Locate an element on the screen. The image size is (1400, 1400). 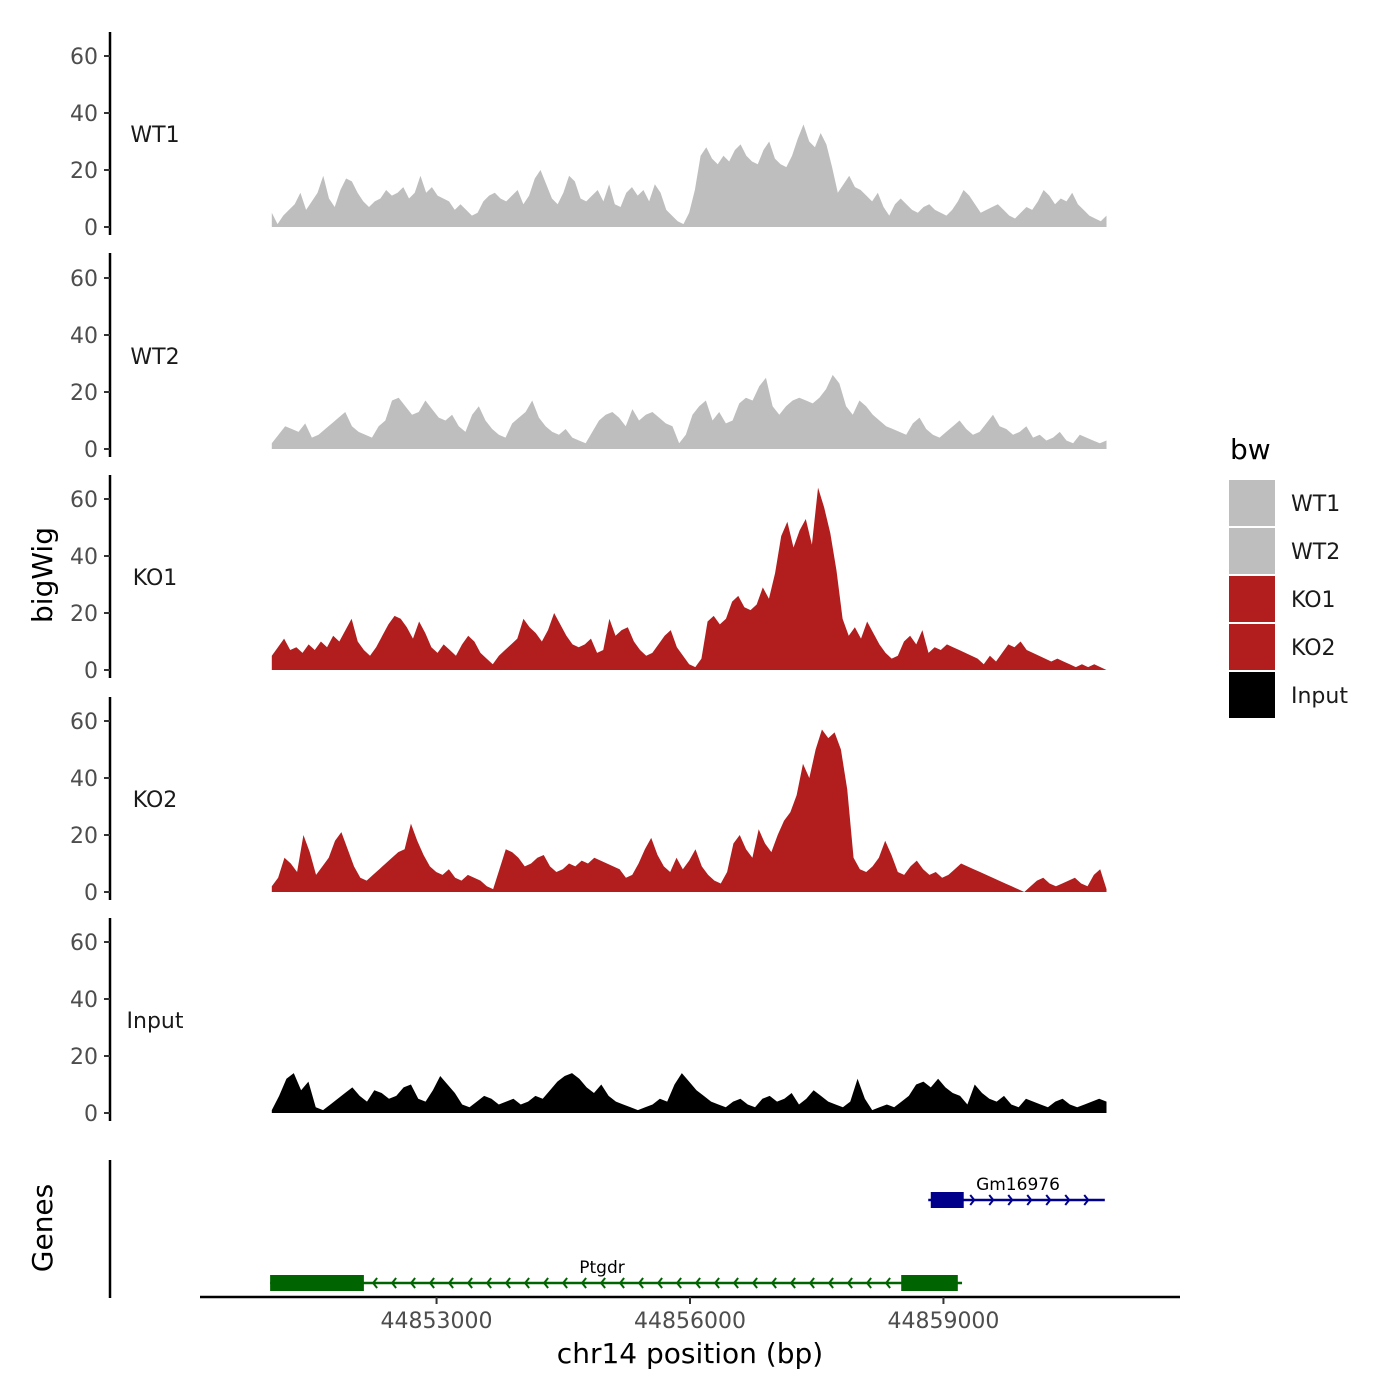
track-ko1: 0 20 40 60 KO1 is located at coordinates (588, 579).